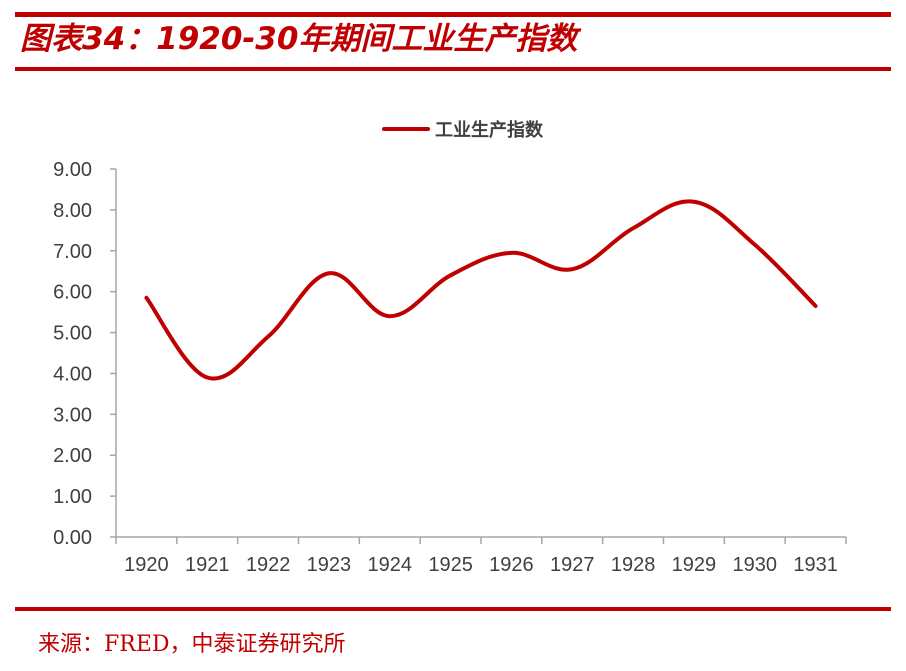 Image resolution: width=906 pixels, height=671 pixels. Describe the element at coordinates (572, 565) in the screenshot. I see `x-tick-label: 1927` at that location.